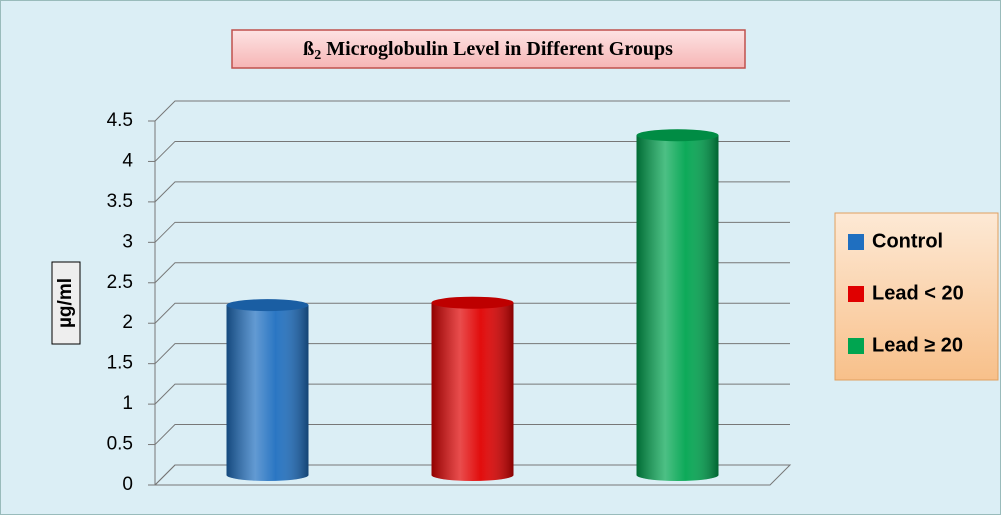 The image size is (1001, 515). I want to click on y-label-box, so click(66, 303).